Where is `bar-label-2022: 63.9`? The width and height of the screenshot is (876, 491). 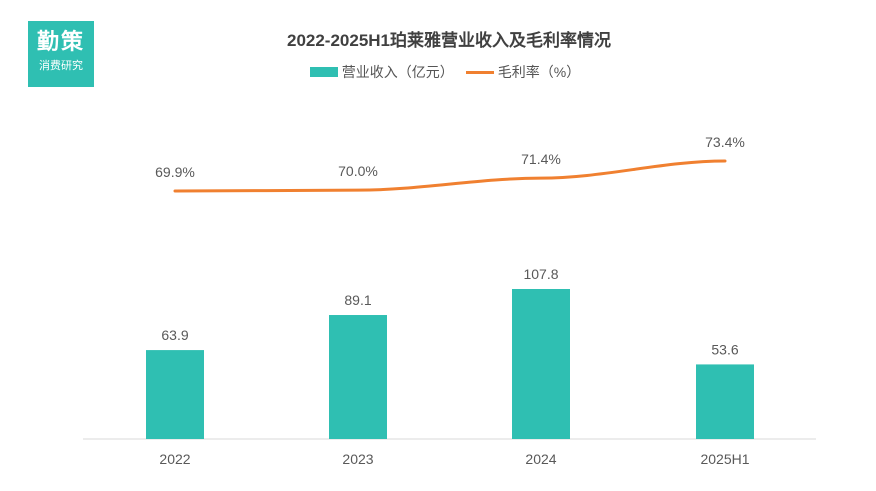
bar-label-2022: 63.9 is located at coordinates (174, 335).